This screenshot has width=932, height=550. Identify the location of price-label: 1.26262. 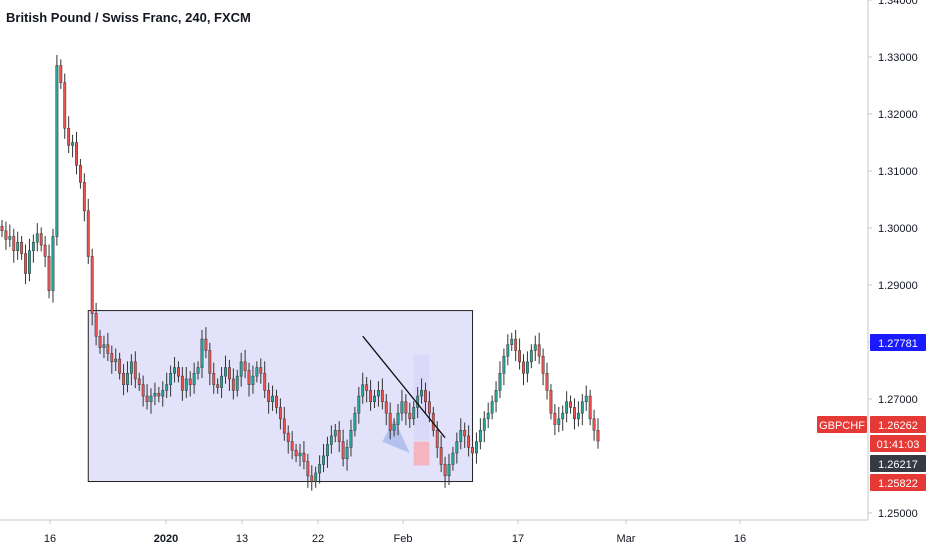
(898, 426).